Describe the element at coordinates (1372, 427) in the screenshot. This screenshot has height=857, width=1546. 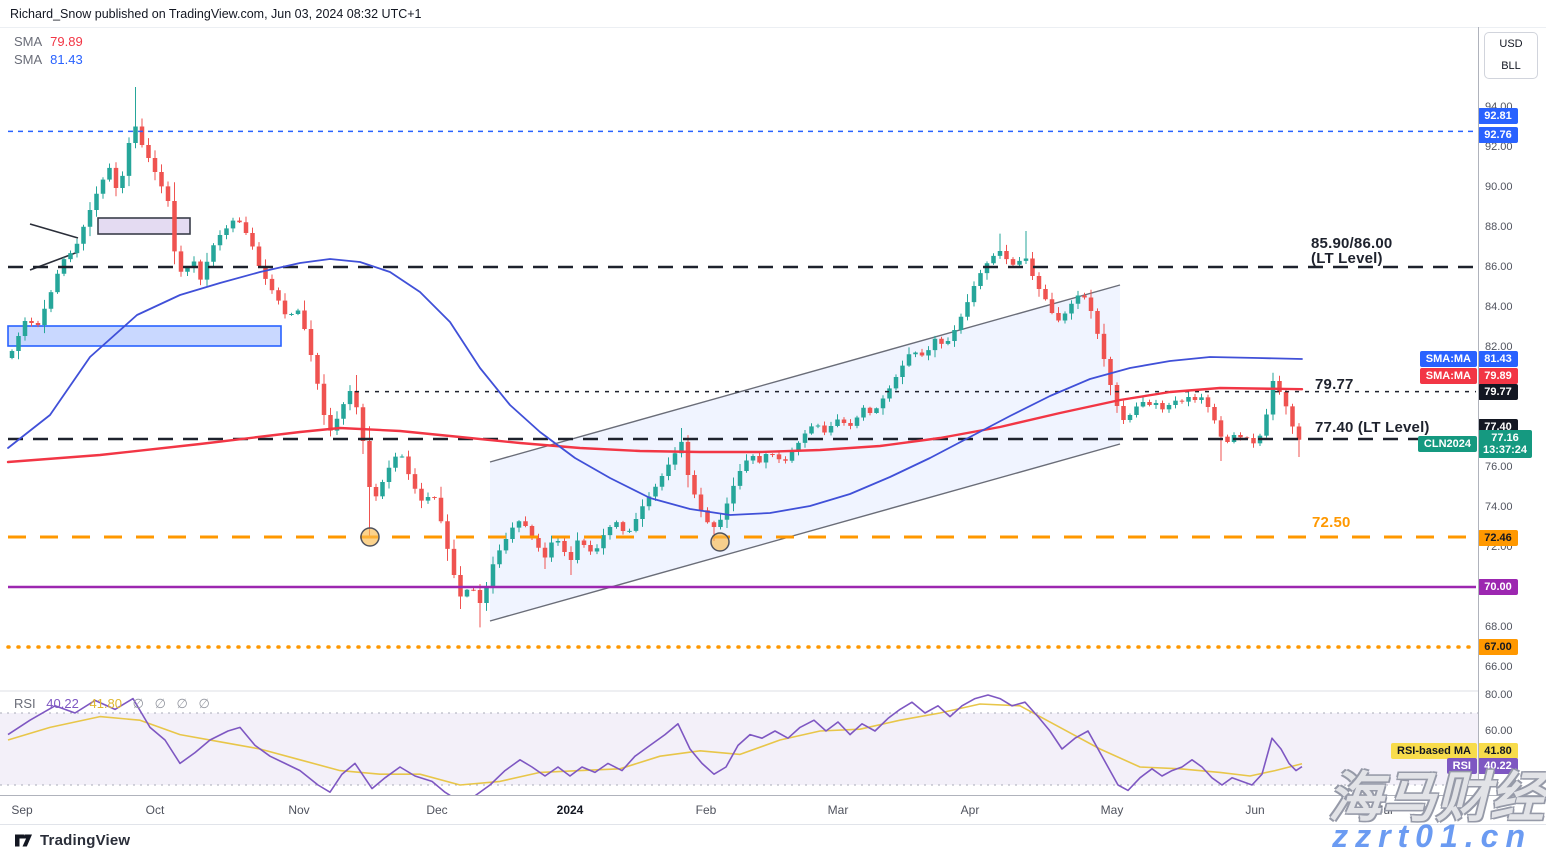
I see `annotation-7740: 77.40 (LT Level)` at that location.